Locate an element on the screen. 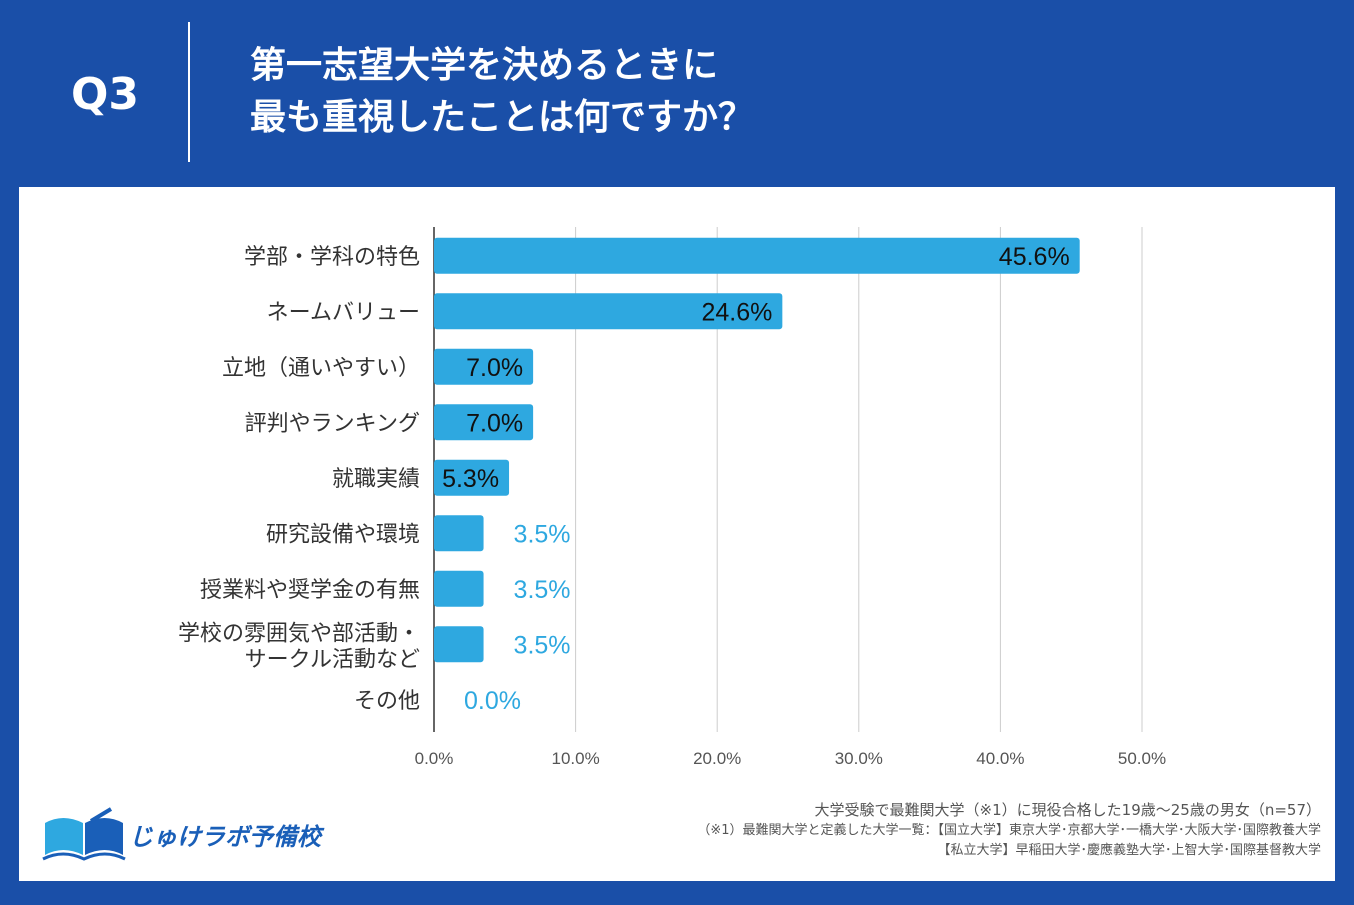  category-label: 評判やランキング is located at coordinates (332, 423).